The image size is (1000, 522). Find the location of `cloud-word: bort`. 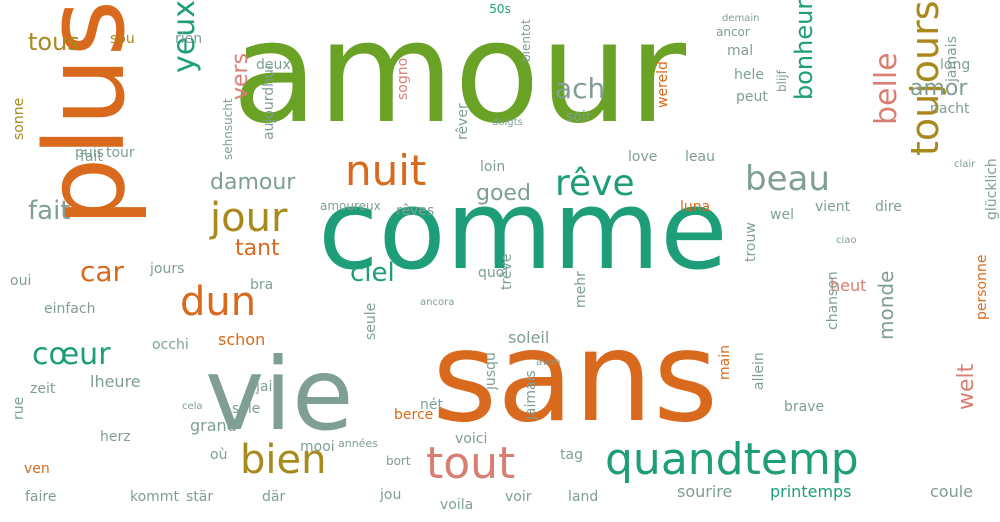

cloud-word: bort is located at coordinates (398, 461).